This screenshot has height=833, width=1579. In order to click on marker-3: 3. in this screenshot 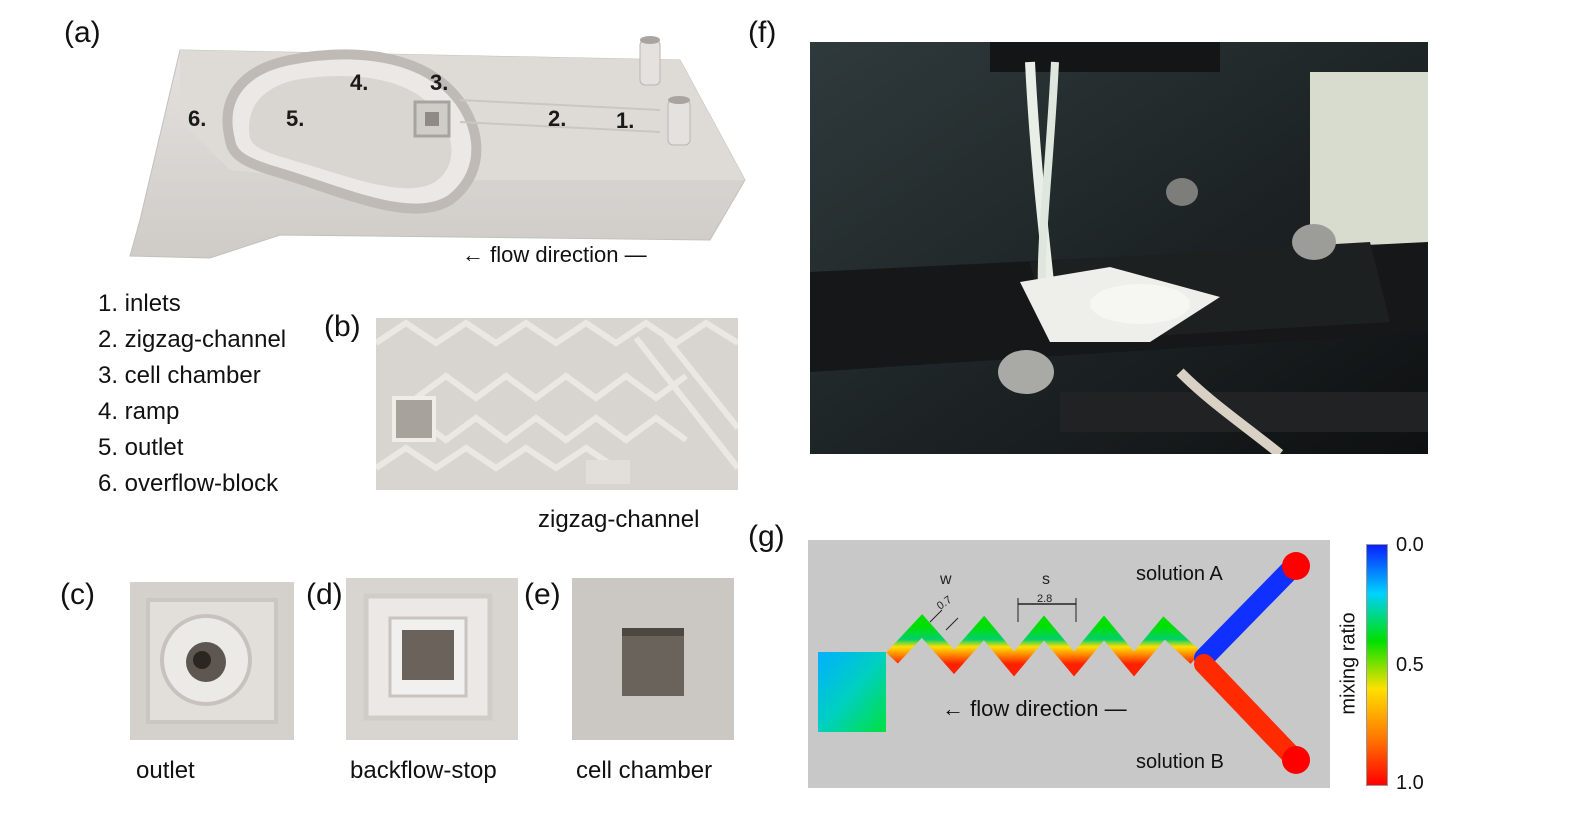, I will do `click(439, 83)`.